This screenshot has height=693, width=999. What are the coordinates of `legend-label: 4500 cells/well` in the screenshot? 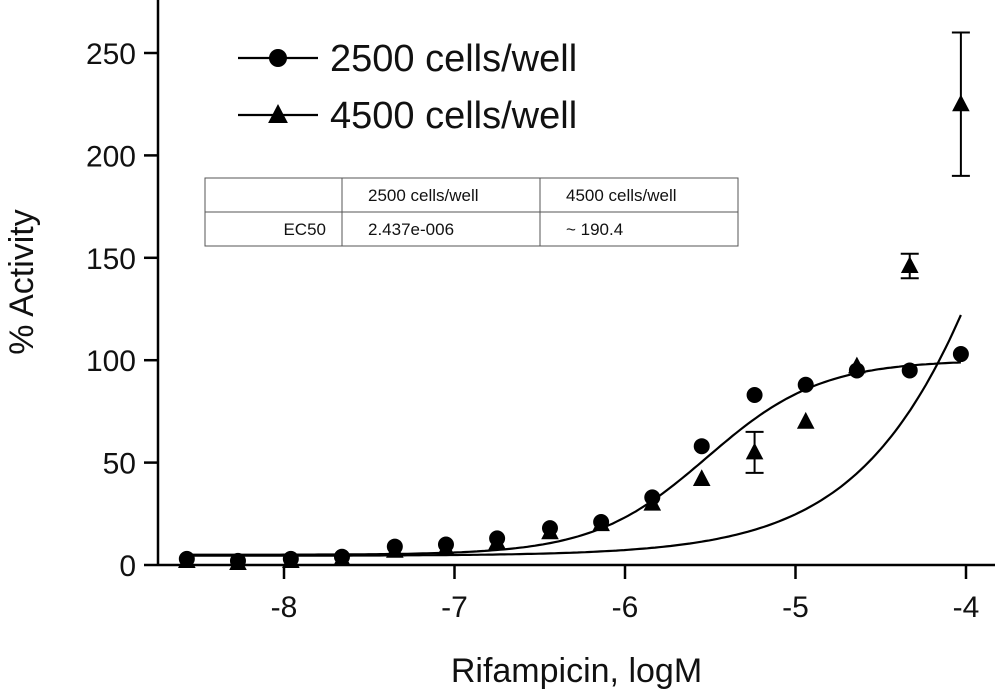 It's located at (453, 116).